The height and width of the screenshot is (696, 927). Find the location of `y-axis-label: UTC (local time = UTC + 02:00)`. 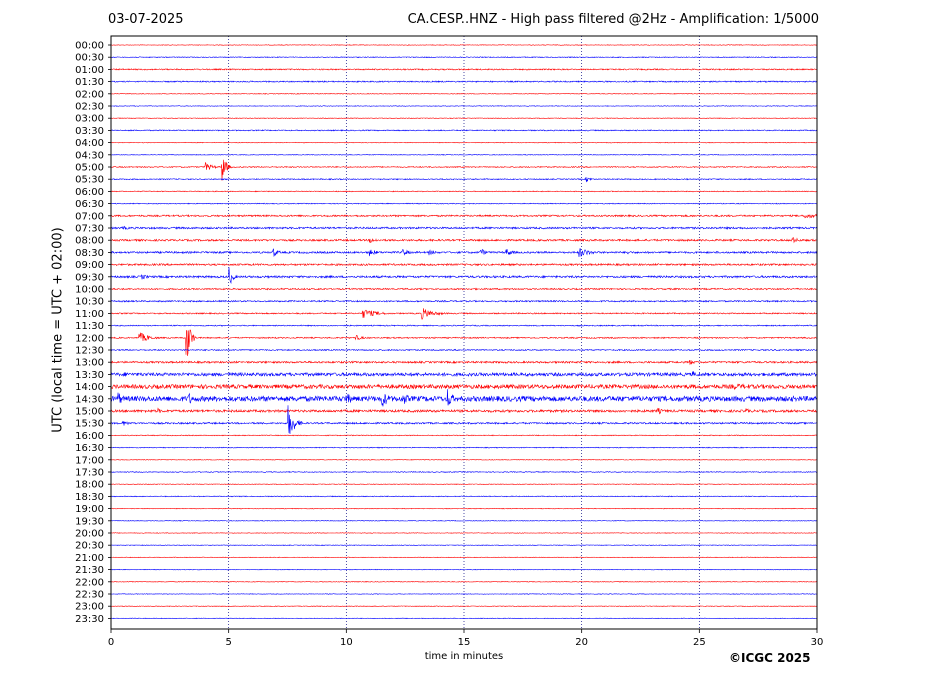

y-axis-label: UTC (local time = UTC + 02:00) is located at coordinates (58, 330).